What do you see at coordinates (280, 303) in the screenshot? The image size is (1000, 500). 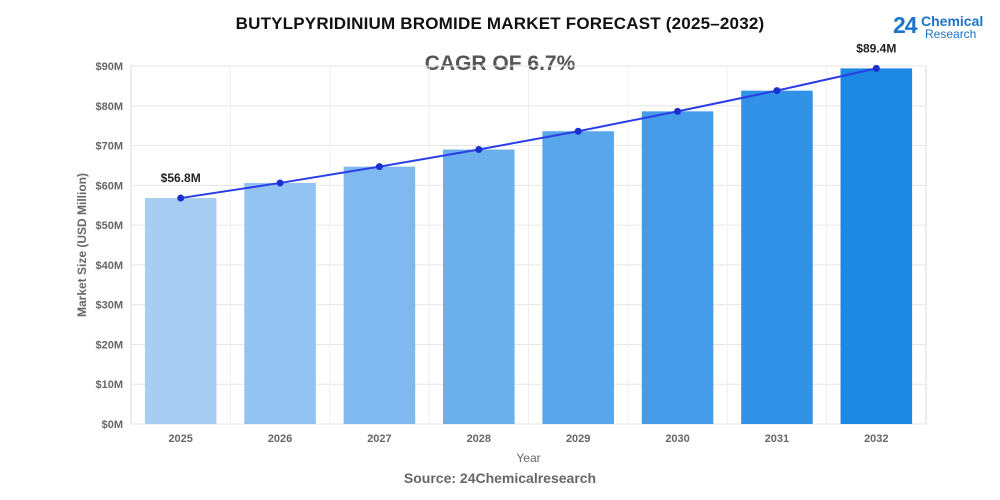 I see `bar-2026` at bounding box center [280, 303].